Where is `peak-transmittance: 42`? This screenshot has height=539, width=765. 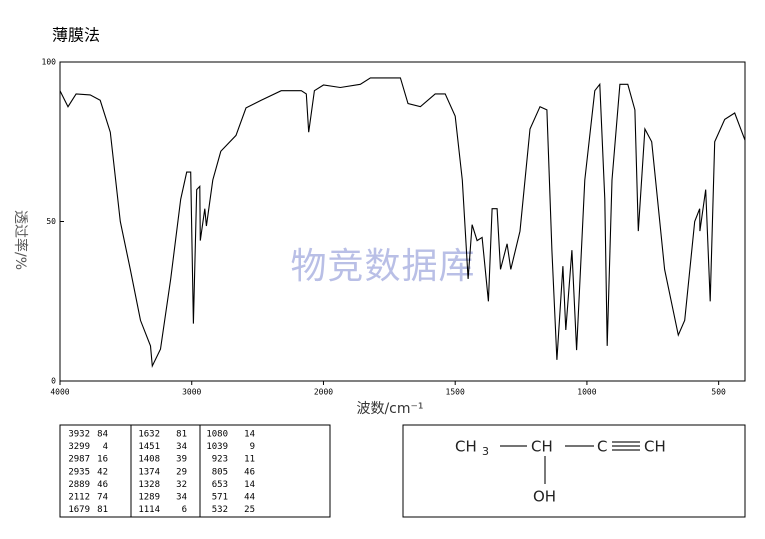
peak-transmittance: 42 is located at coordinates (102, 472).